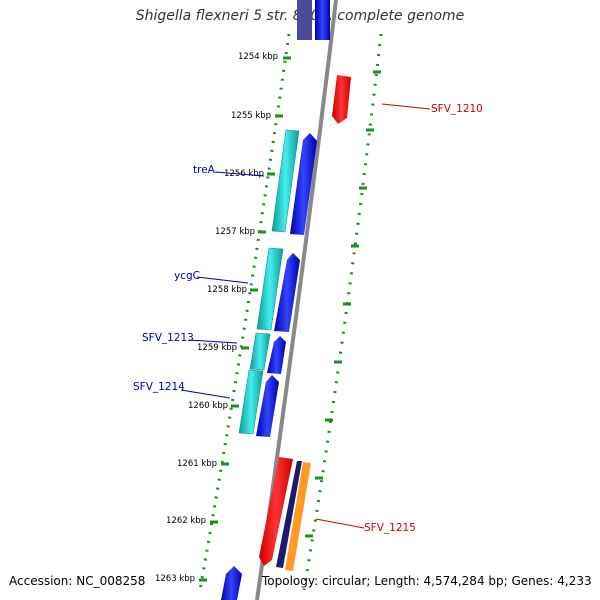 This screenshot has width=600, height=600. I want to click on feature-trea-gene, so click(285, 181).